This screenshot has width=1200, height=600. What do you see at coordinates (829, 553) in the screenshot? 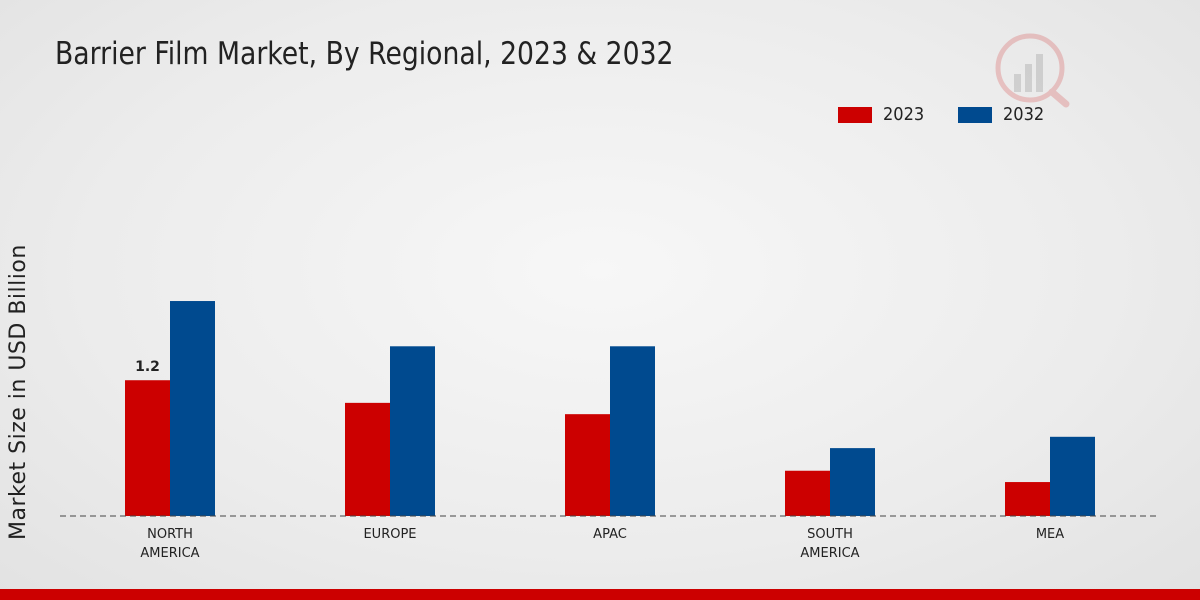
I see `x-tick-label-3-1: AMERICA` at bounding box center [829, 553].